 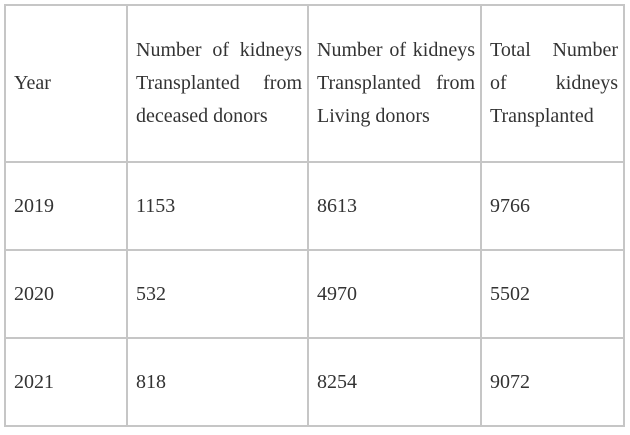 What do you see at coordinates (66, 382) in the screenshot?
I see `cell-year-2021: 2021` at bounding box center [66, 382].